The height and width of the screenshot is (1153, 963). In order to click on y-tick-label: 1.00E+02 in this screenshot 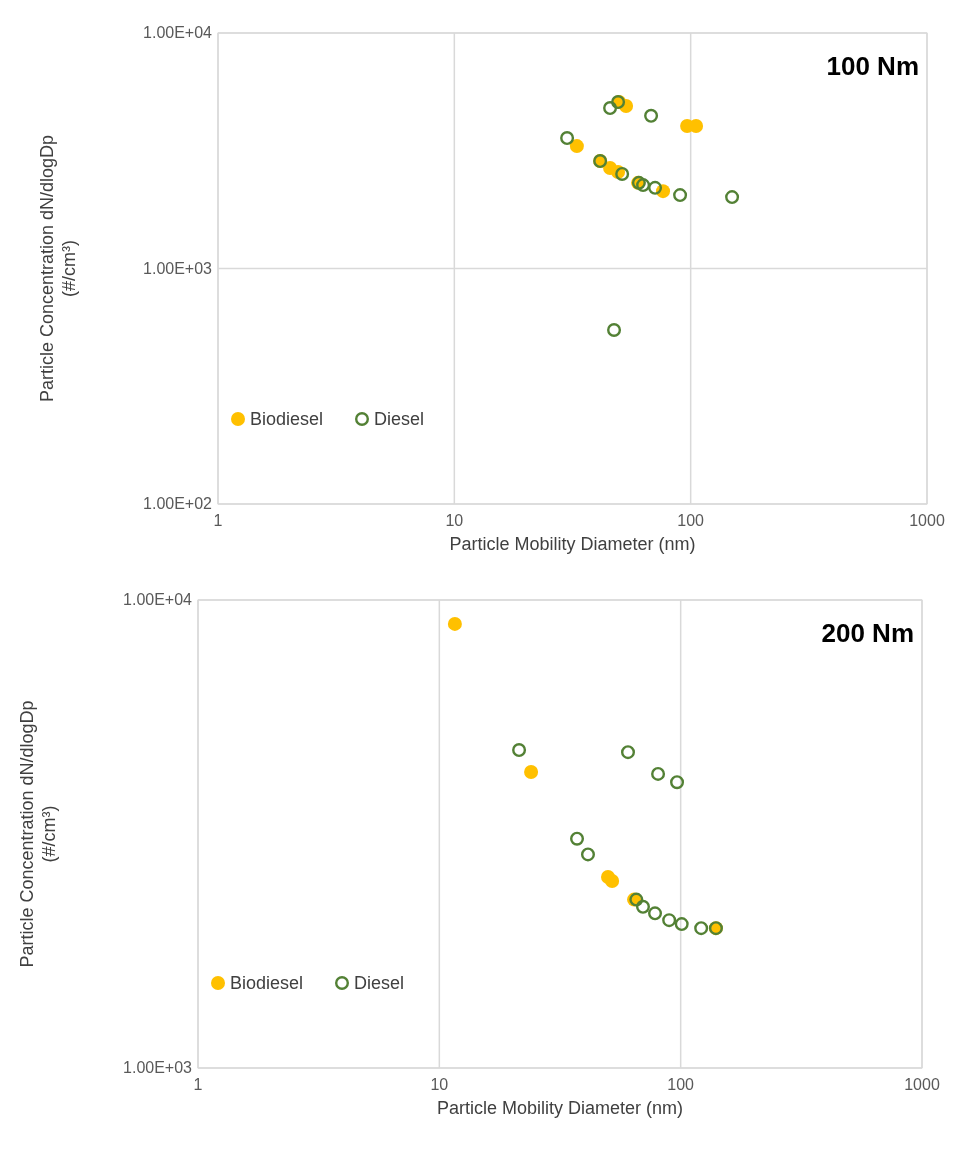, I will do `click(178, 503)`.